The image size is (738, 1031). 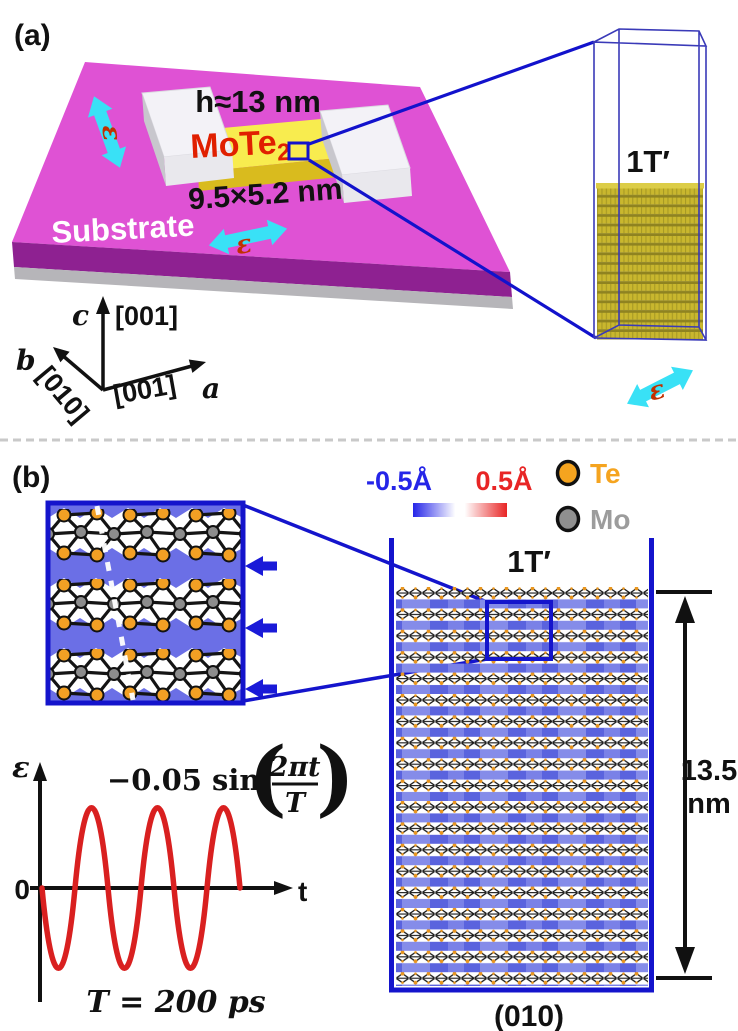 I want to click on inset-atoms, so click(x=145, y=603).